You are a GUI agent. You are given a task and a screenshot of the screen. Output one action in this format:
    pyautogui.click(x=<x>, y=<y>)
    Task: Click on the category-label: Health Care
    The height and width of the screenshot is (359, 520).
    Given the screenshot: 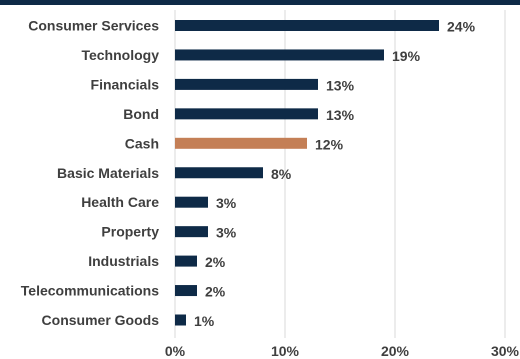 What is the action you would take?
    pyautogui.click(x=120, y=202)
    